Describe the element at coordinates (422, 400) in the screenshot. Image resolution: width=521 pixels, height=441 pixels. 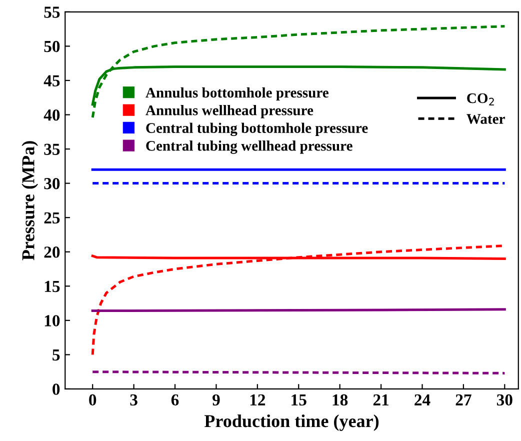
I see `x-tick-label: 24` at that location.